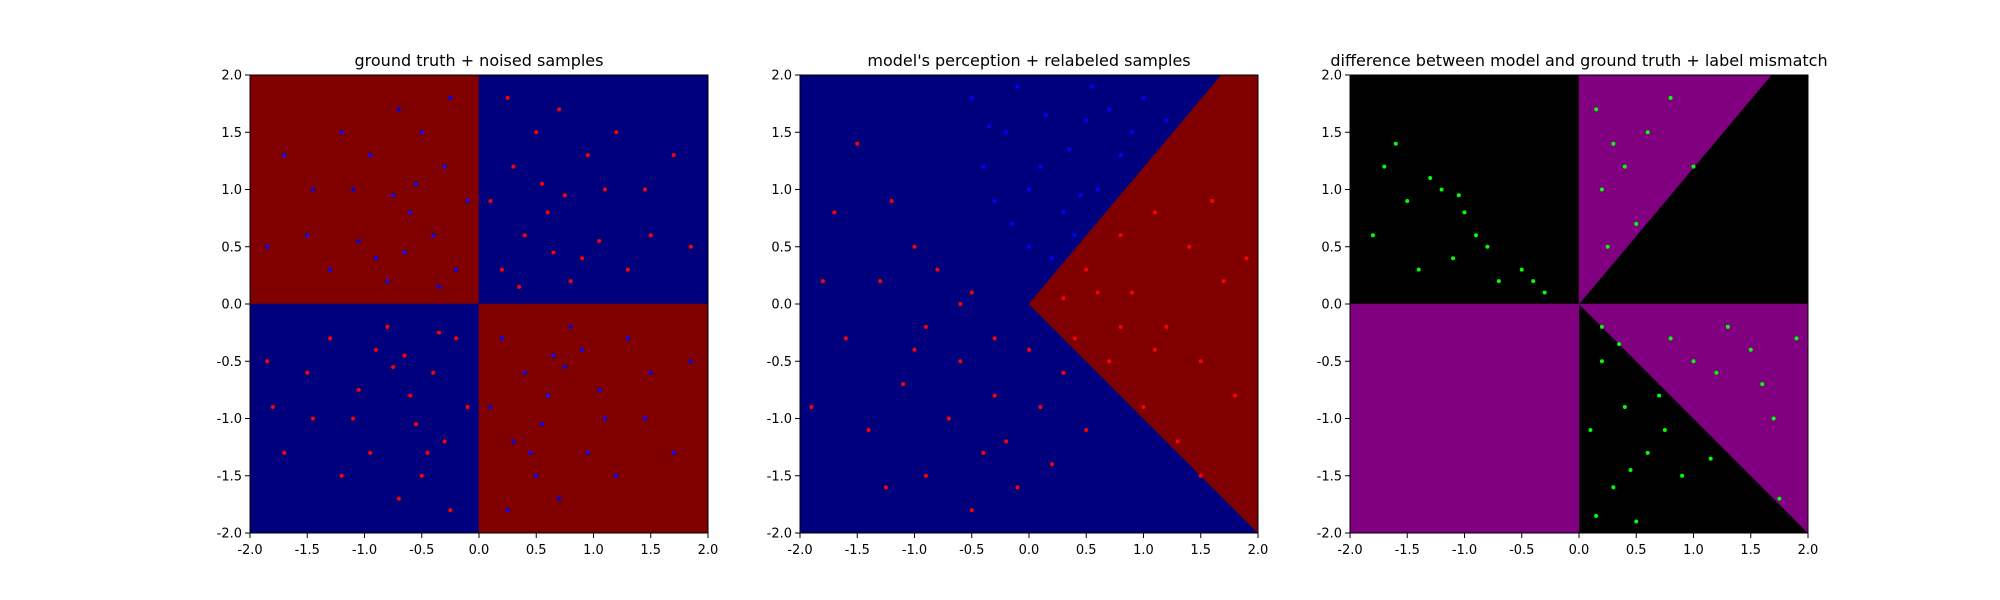 This screenshot has width=2000, height=600. I want to click on y-tick-label: 1.0, so click(231, 190).